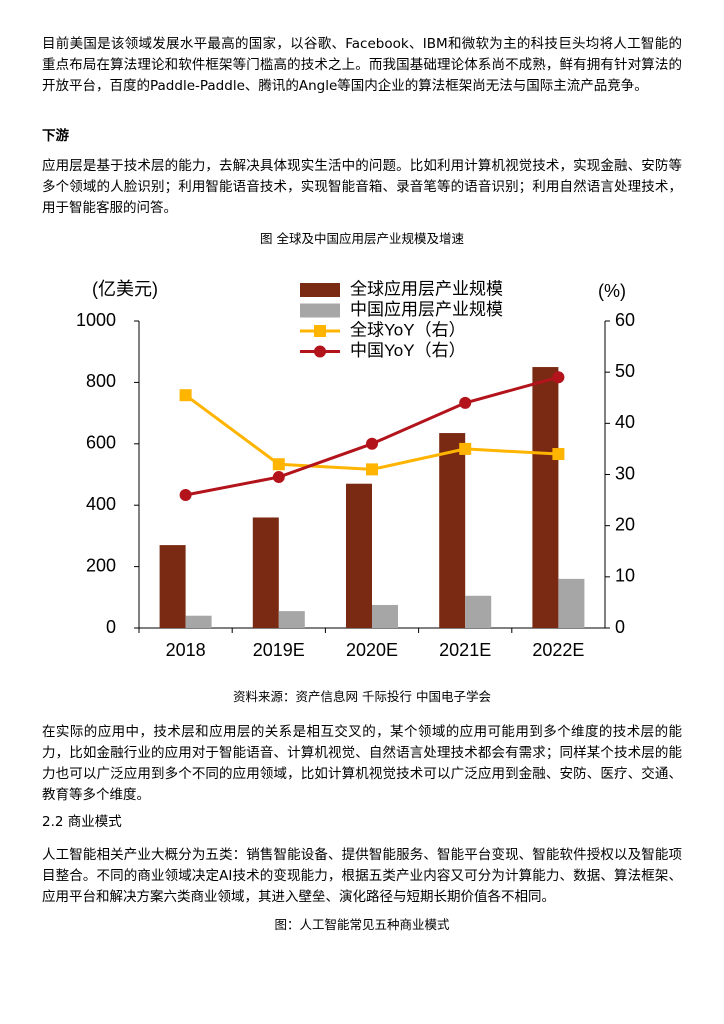 This screenshot has width=724, height=1024. Describe the element at coordinates (620, 627) in the screenshot. I see `y2-tick-label: 0` at that location.